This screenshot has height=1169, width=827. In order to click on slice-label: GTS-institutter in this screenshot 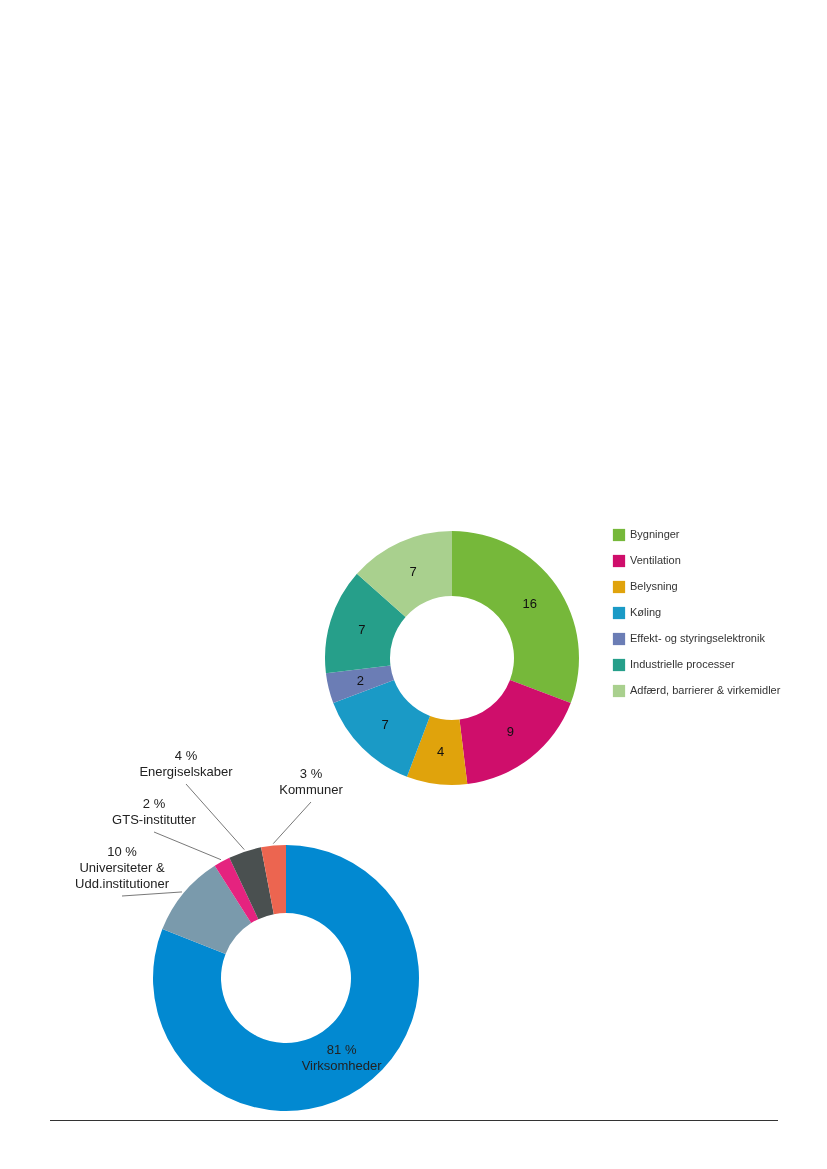, I will do `click(154, 819)`.